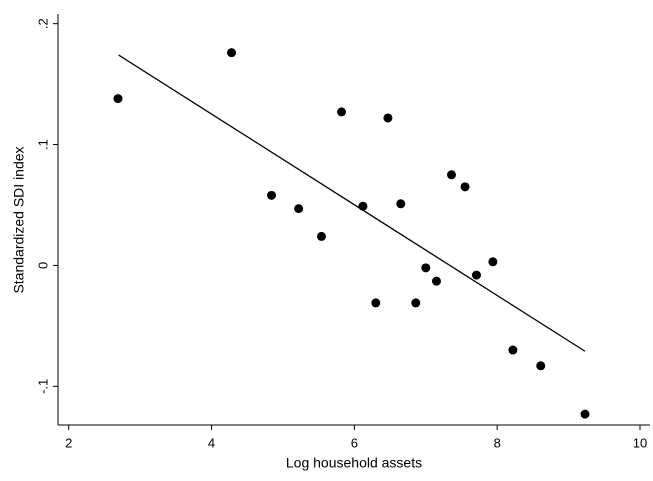  Describe the element at coordinates (42, 386) in the screenshot. I see `y-tick-label: -.1` at that location.